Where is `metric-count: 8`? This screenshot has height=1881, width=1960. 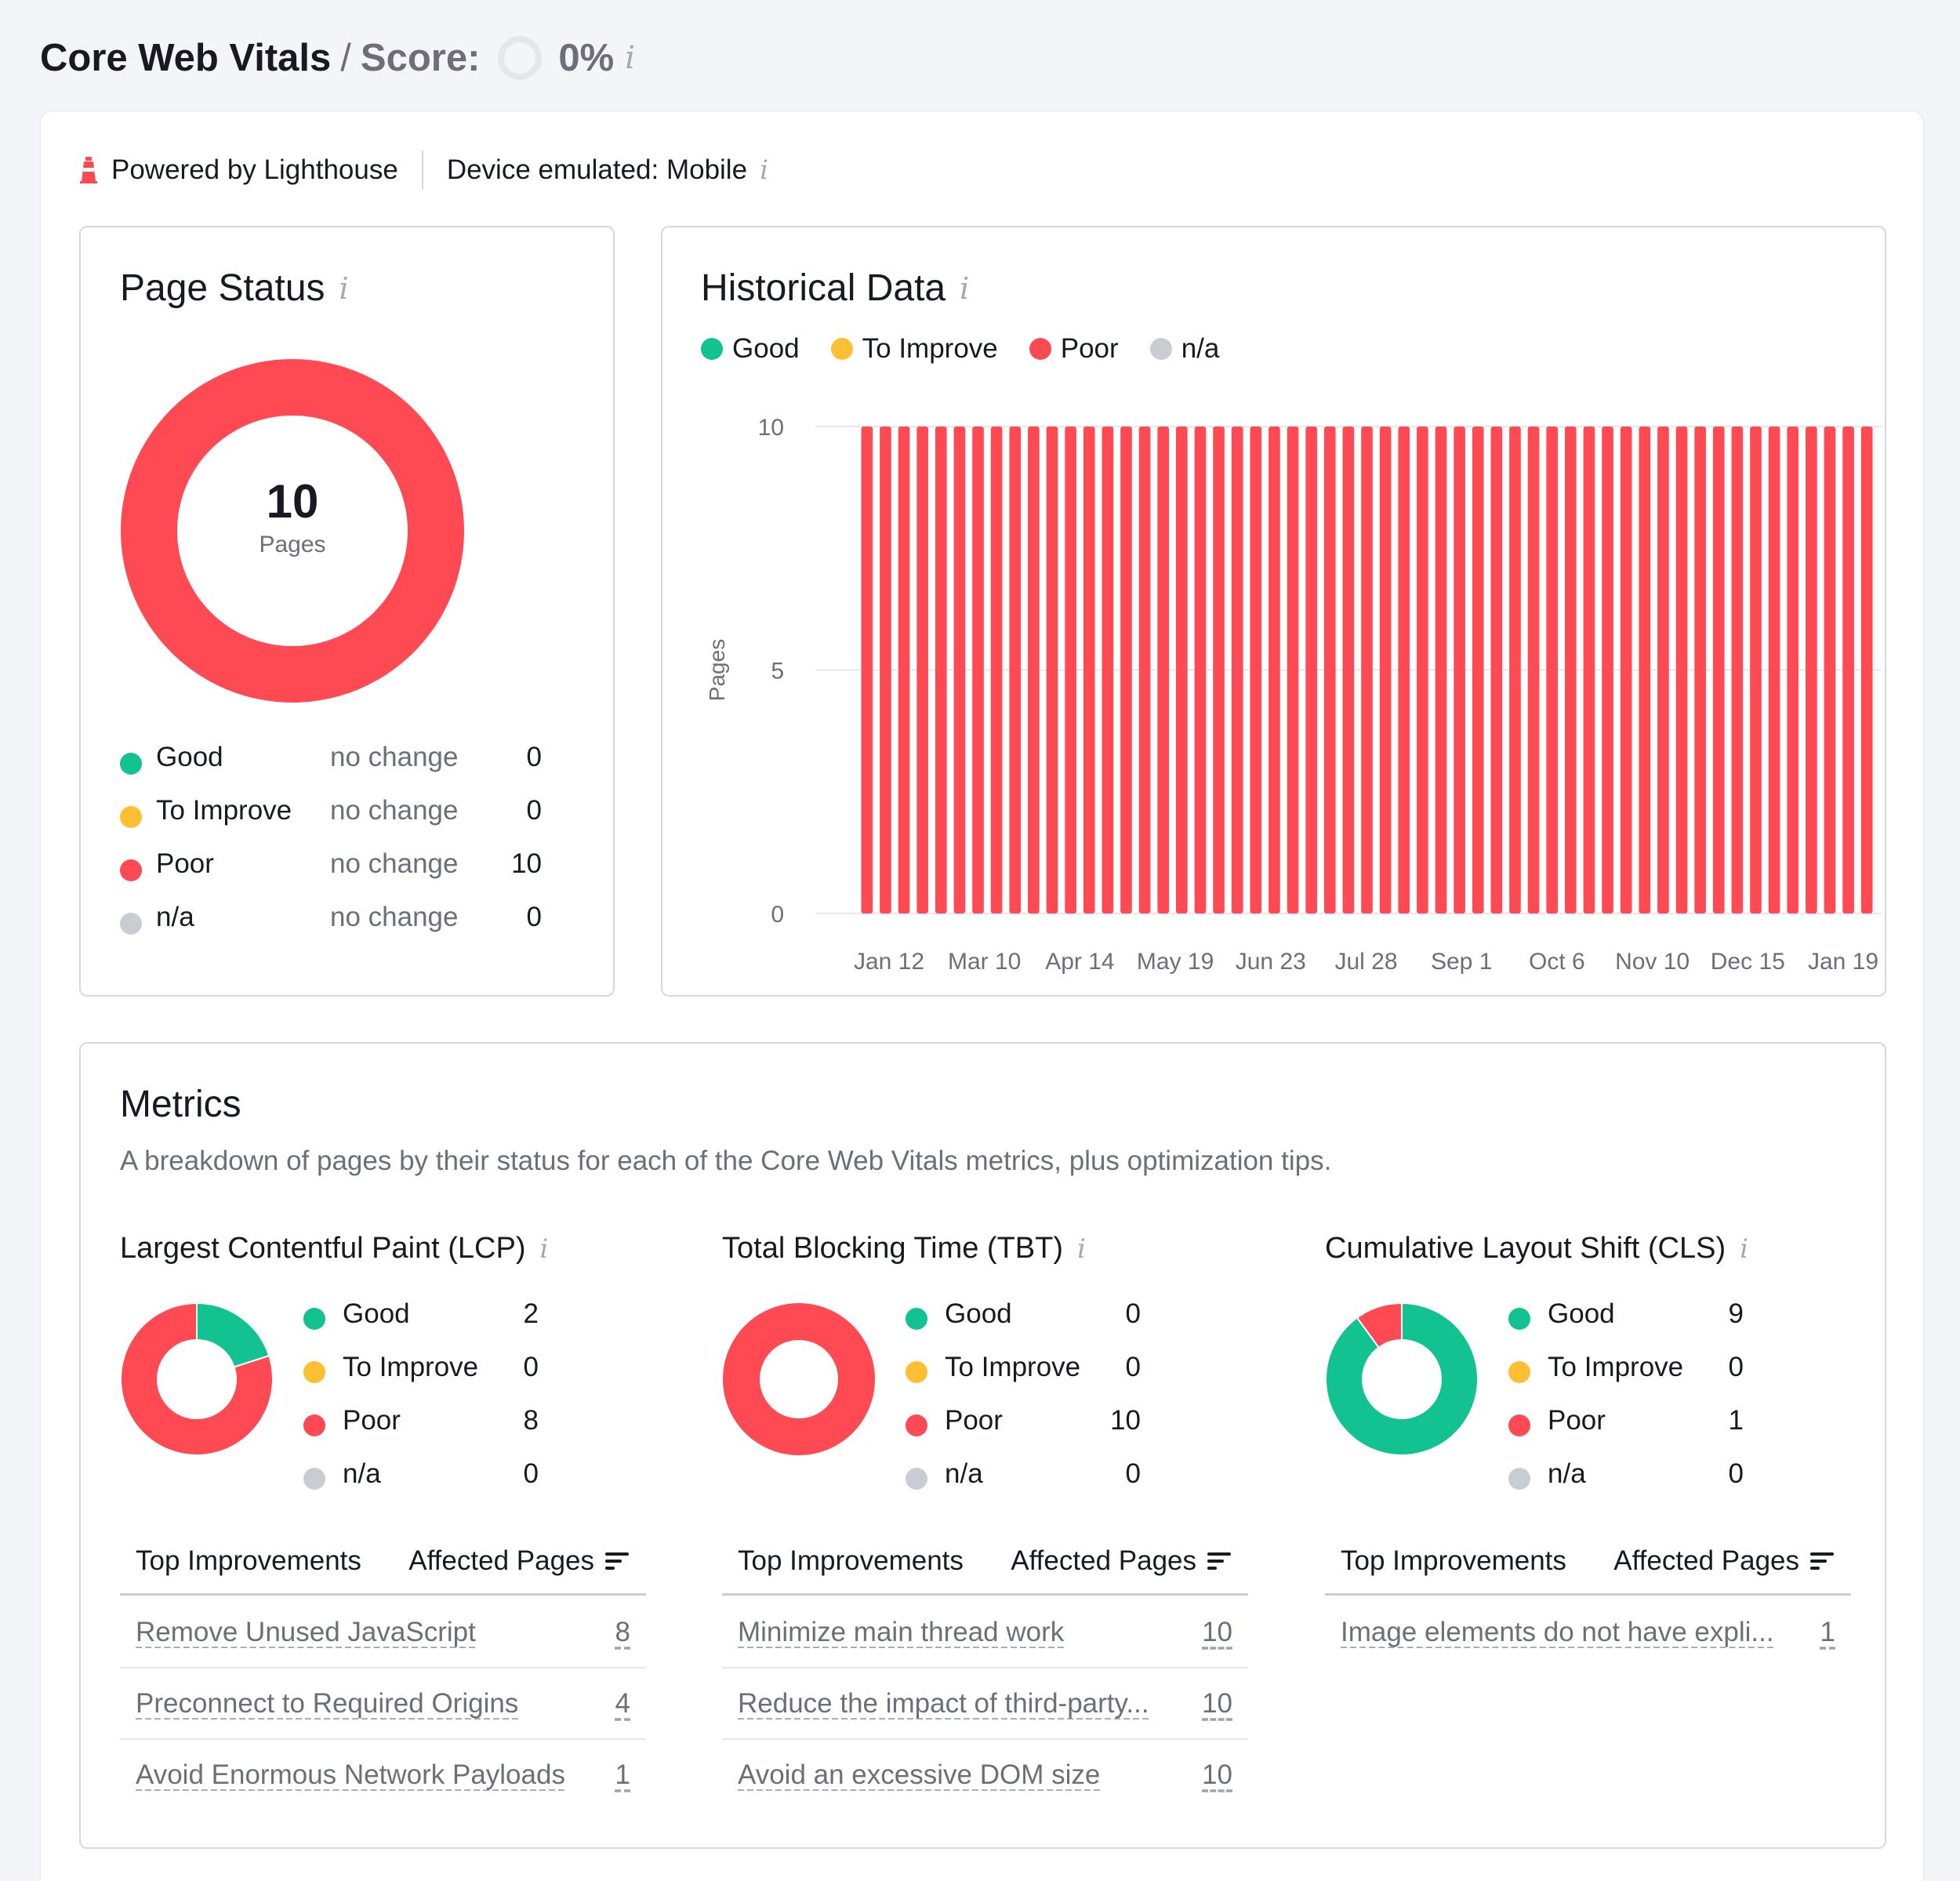 metric-count: 8 is located at coordinates (531, 1421).